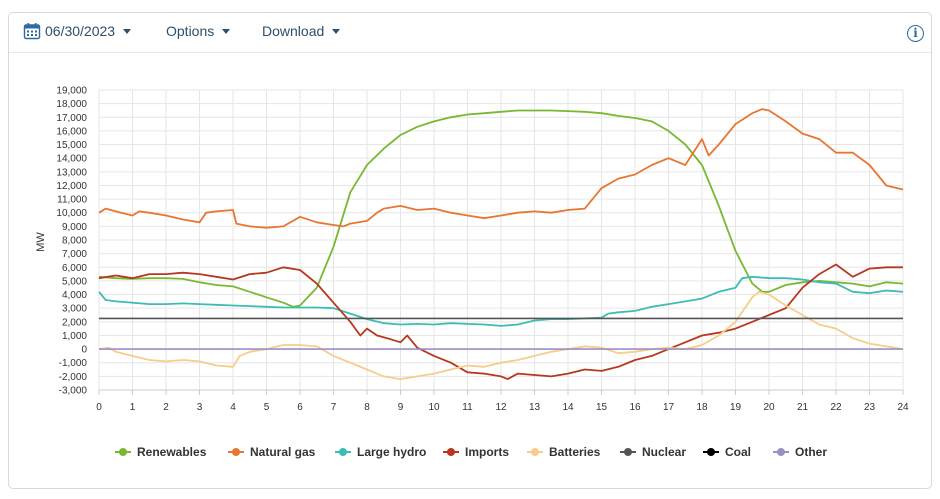  What do you see at coordinates (575, 452) in the screenshot?
I see `legend-label: Batteries` at bounding box center [575, 452].